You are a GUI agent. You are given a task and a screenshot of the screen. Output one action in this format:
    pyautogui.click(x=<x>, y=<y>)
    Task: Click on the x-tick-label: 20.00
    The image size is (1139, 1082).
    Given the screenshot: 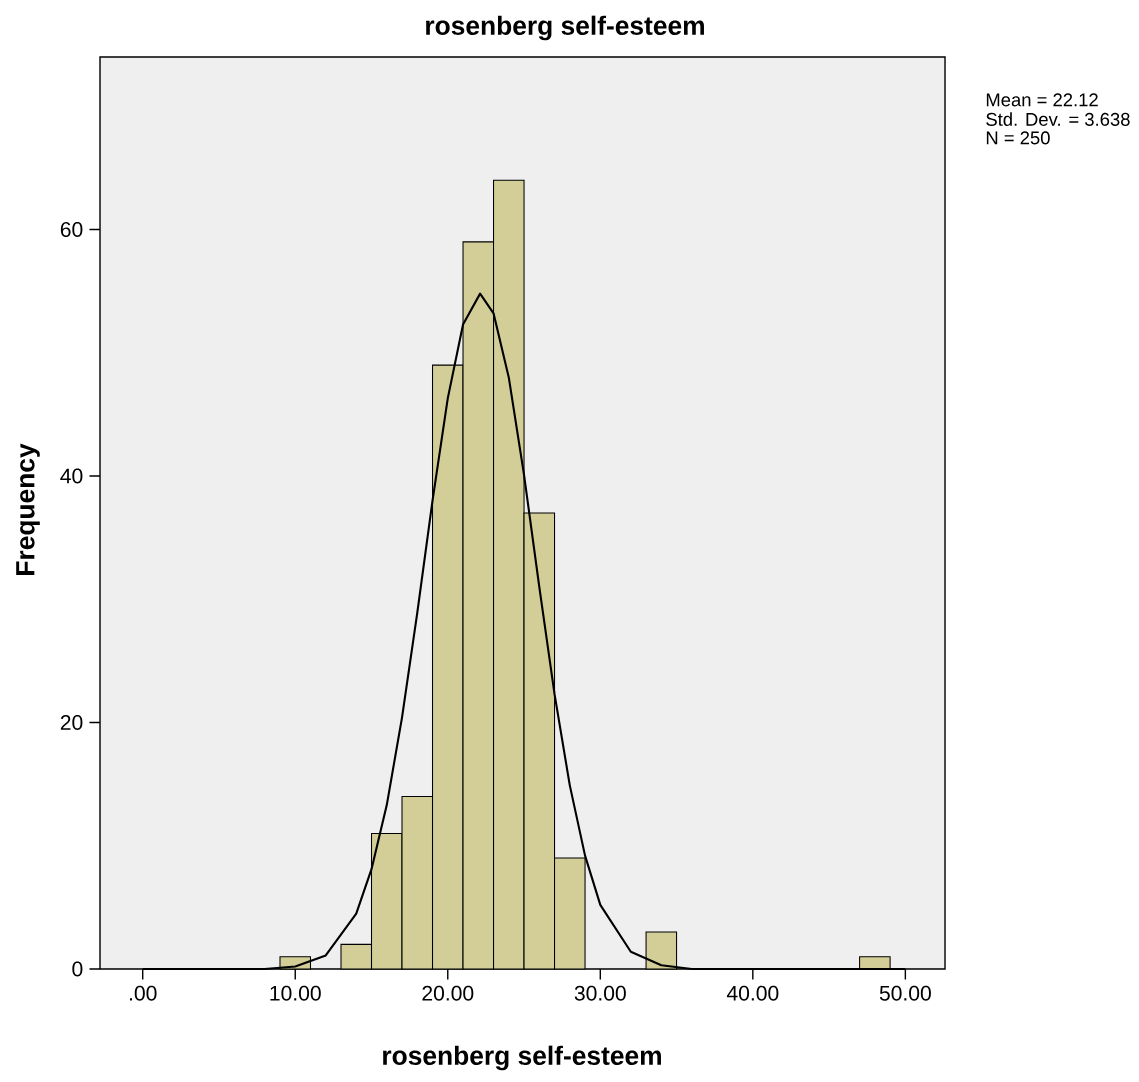 What is the action you would take?
    pyautogui.click(x=448, y=993)
    